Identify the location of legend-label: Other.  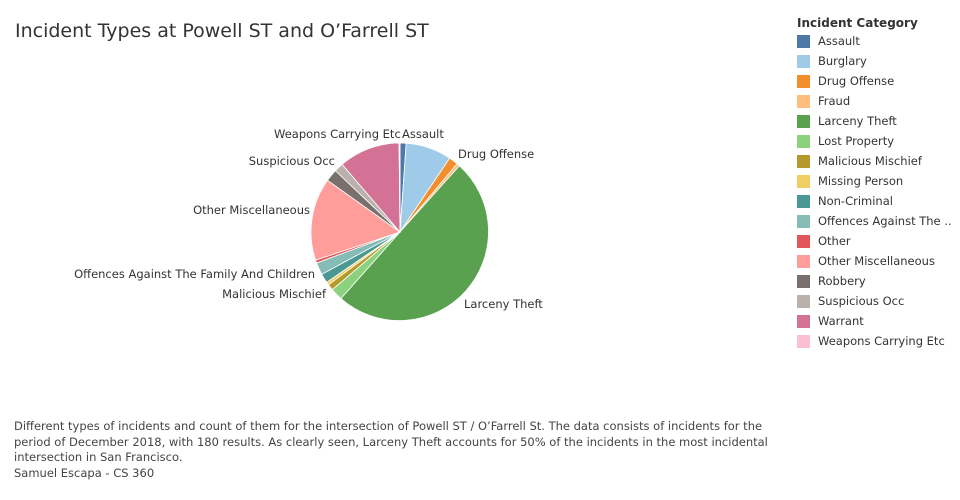
(834, 241).